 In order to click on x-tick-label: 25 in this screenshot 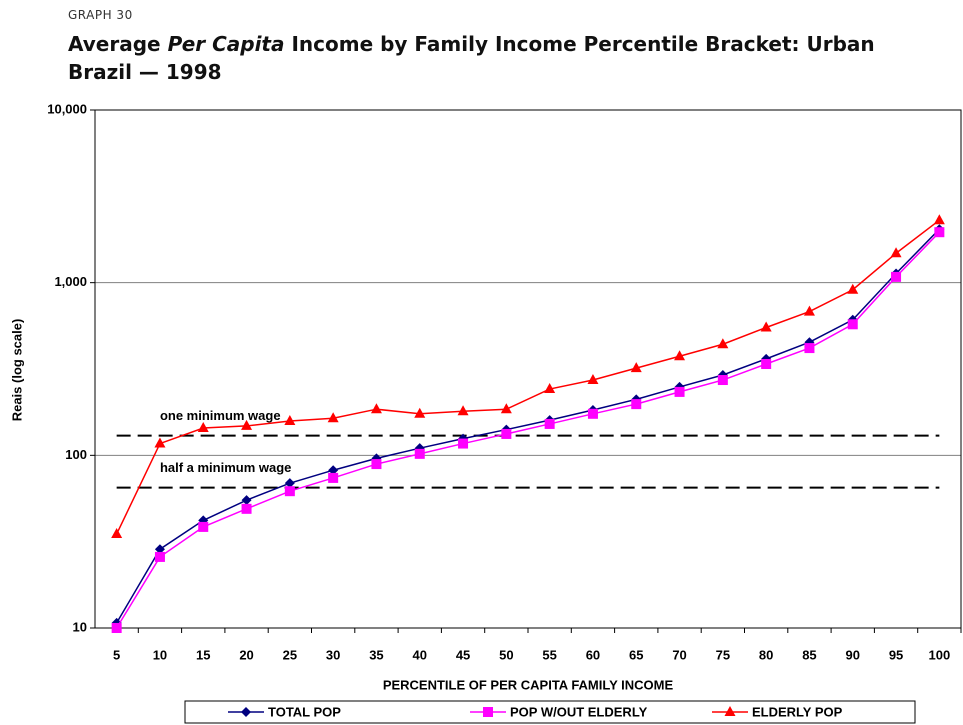, I will do `click(290, 654)`.